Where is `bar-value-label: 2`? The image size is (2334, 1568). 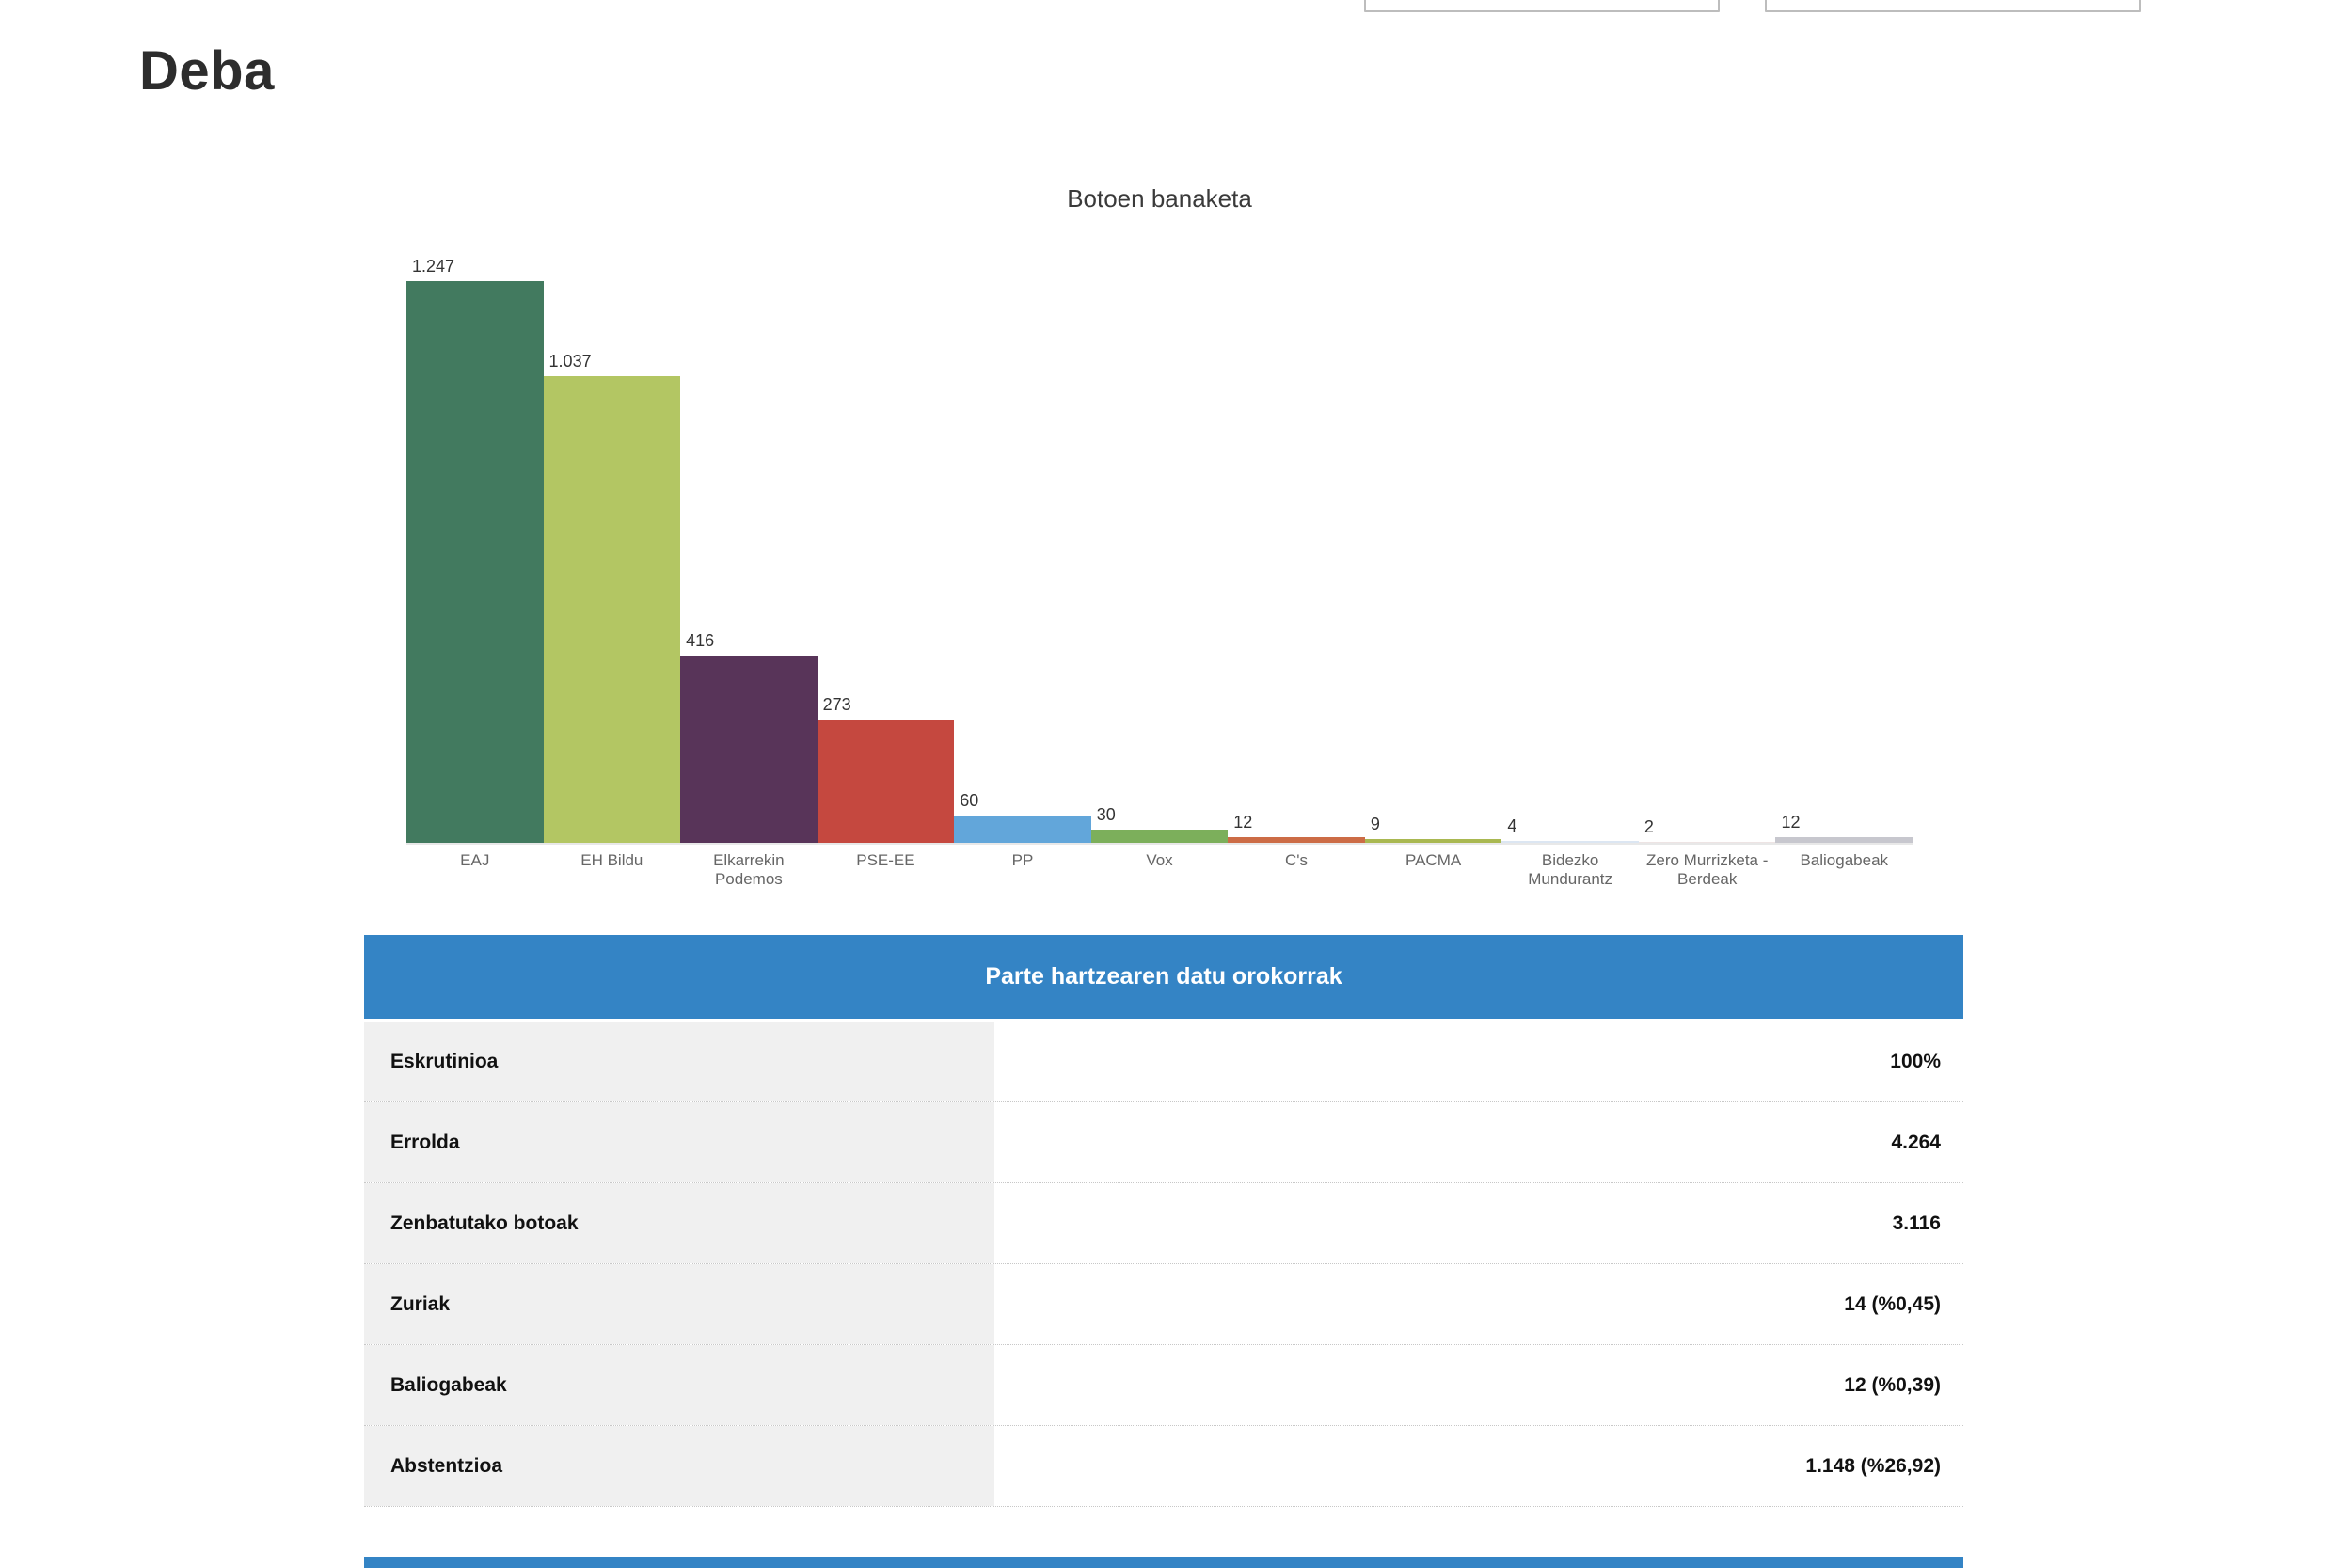 bar-value-label: 2 is located at coordinates (1648, 826).